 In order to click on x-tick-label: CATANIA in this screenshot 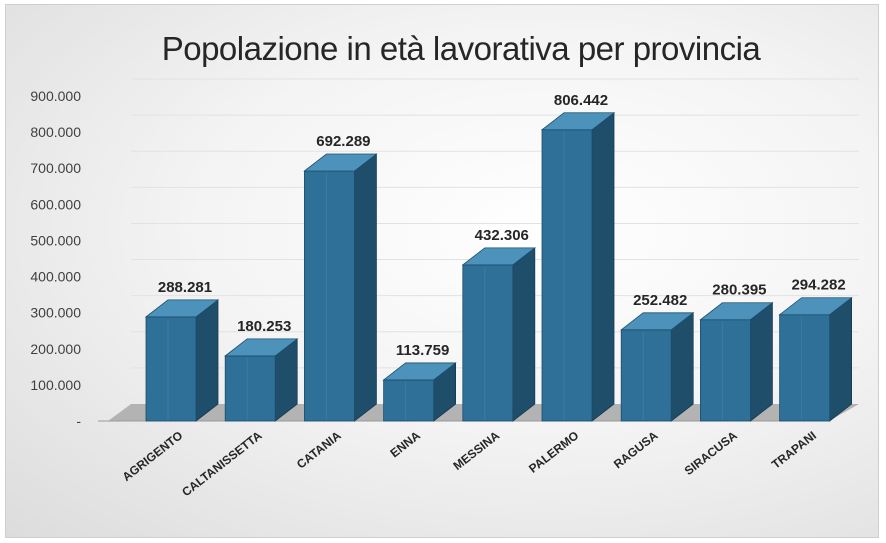, I will do `click(319, 449)`.